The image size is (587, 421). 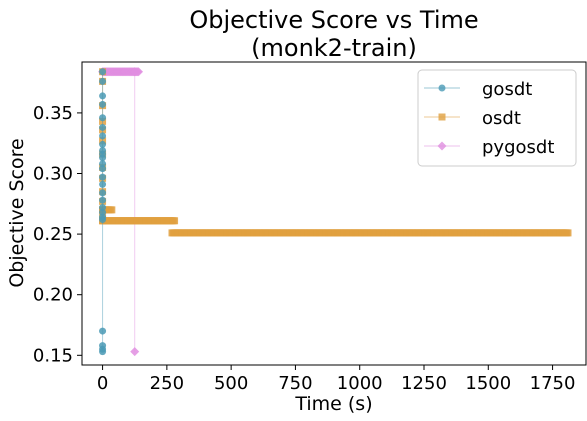 What do you see at coordinates (424, 383) in the screenshot?
I see `x-tick-label: 1250` at bounding box center [424, 383].